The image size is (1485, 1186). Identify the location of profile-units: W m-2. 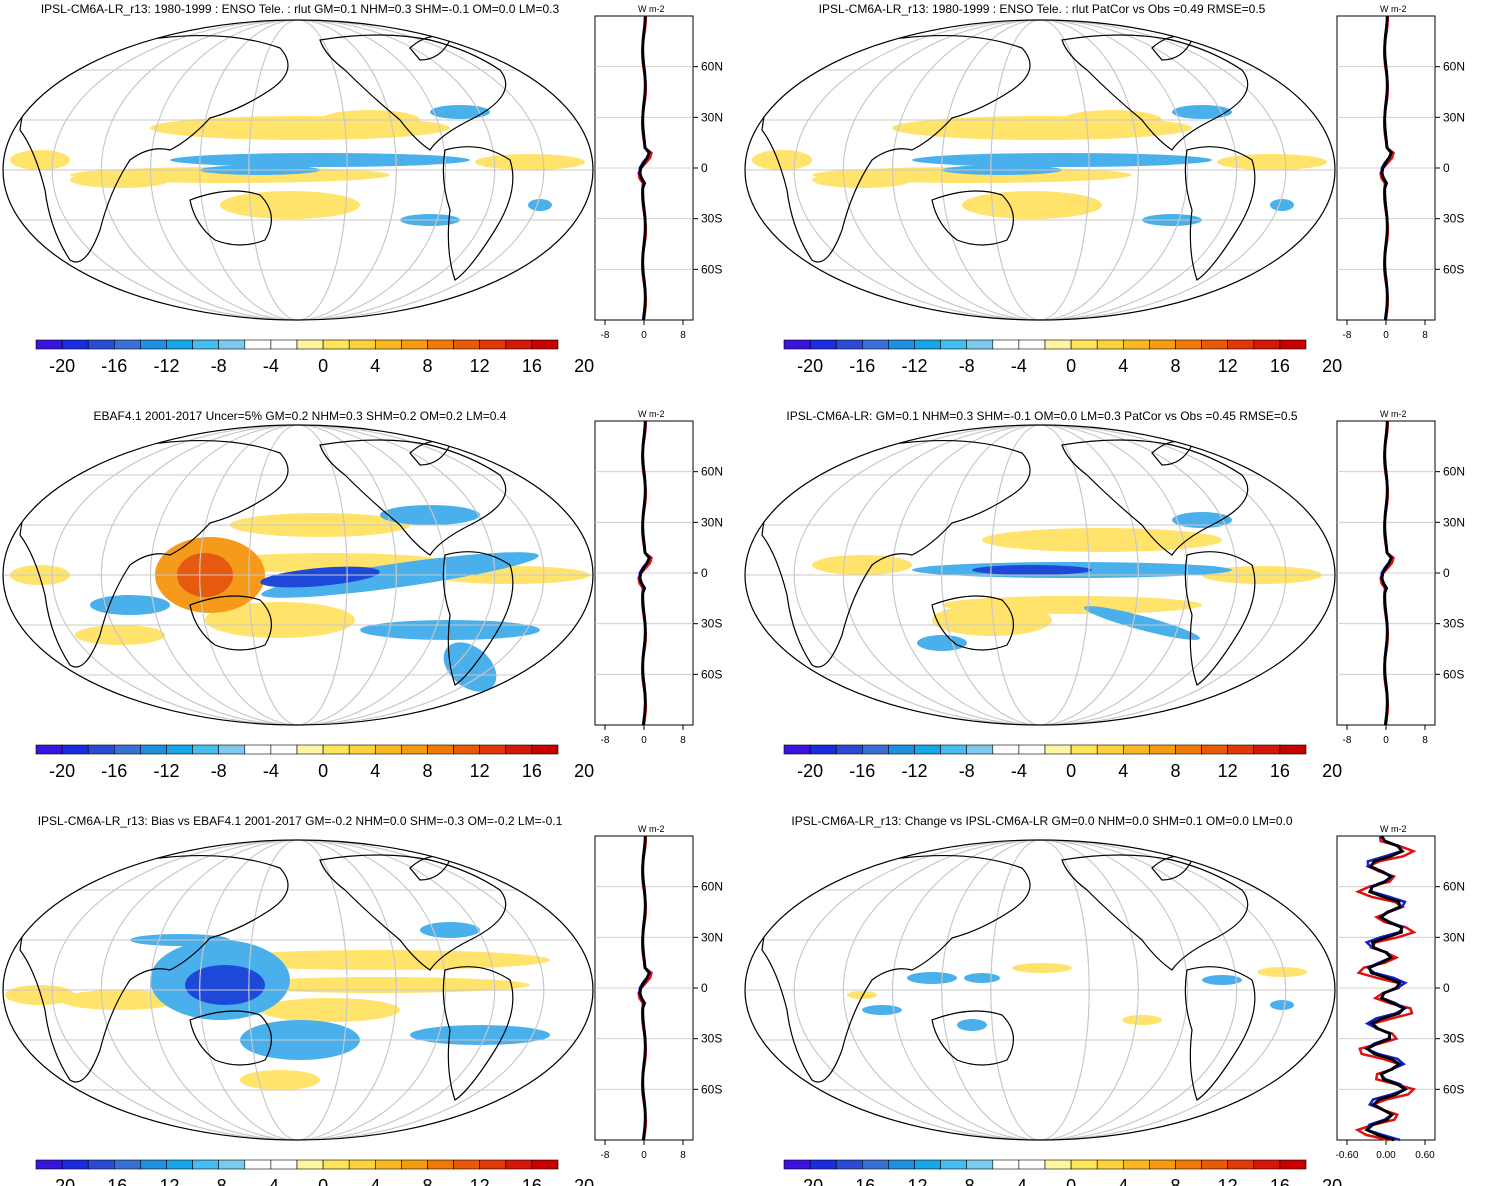
(1393, 9).